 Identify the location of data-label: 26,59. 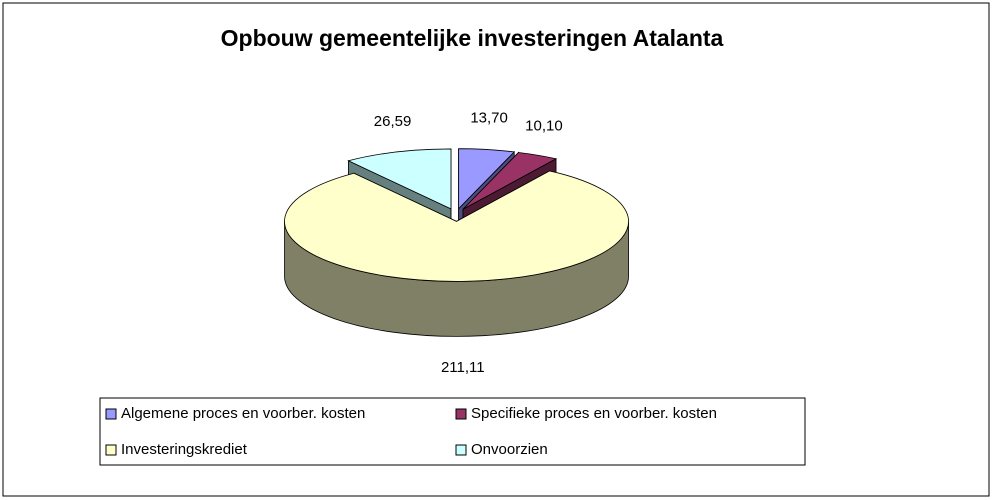
(393, 121).